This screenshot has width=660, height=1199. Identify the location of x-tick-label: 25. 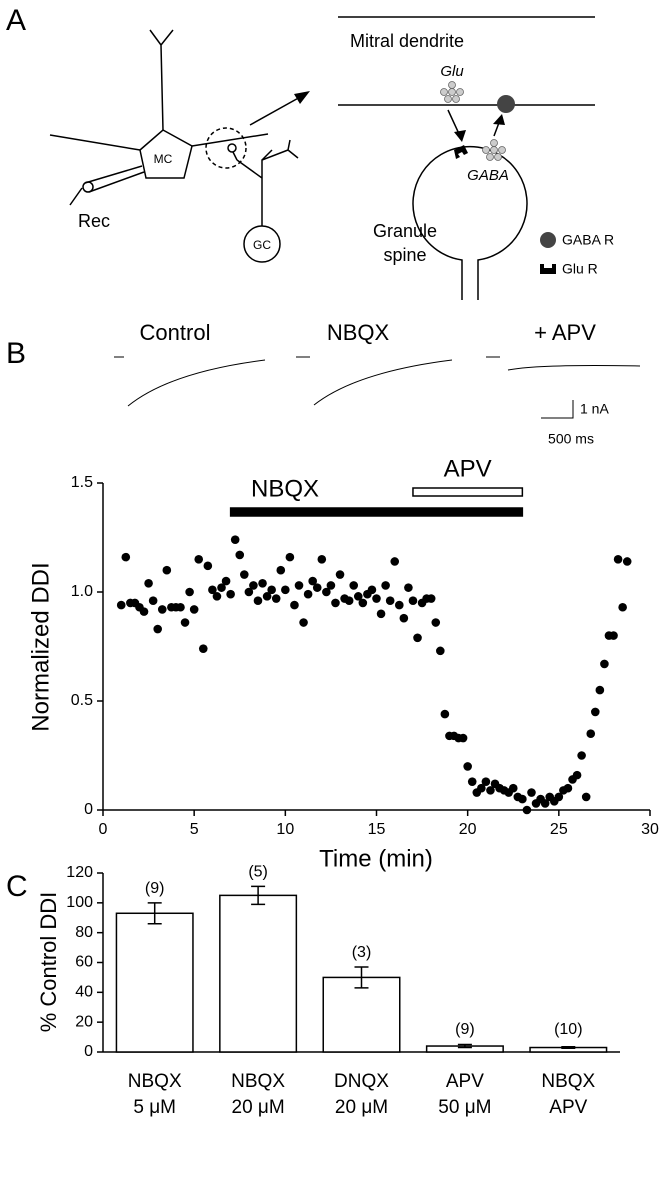
(559, 829).